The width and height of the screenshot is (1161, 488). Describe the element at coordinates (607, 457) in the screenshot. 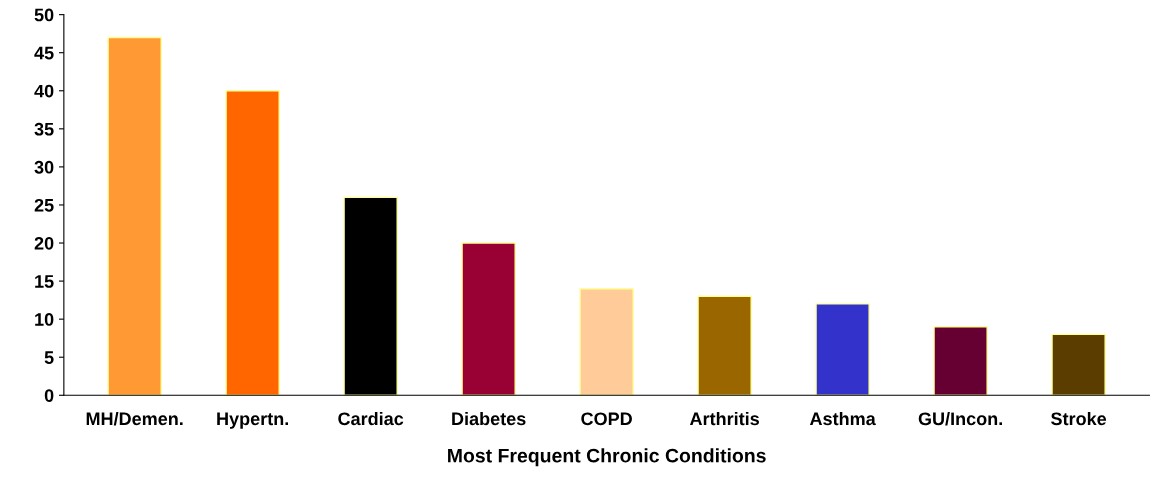

I see `x-axis-title: Most Frequent Chronic Conditions` at that location.